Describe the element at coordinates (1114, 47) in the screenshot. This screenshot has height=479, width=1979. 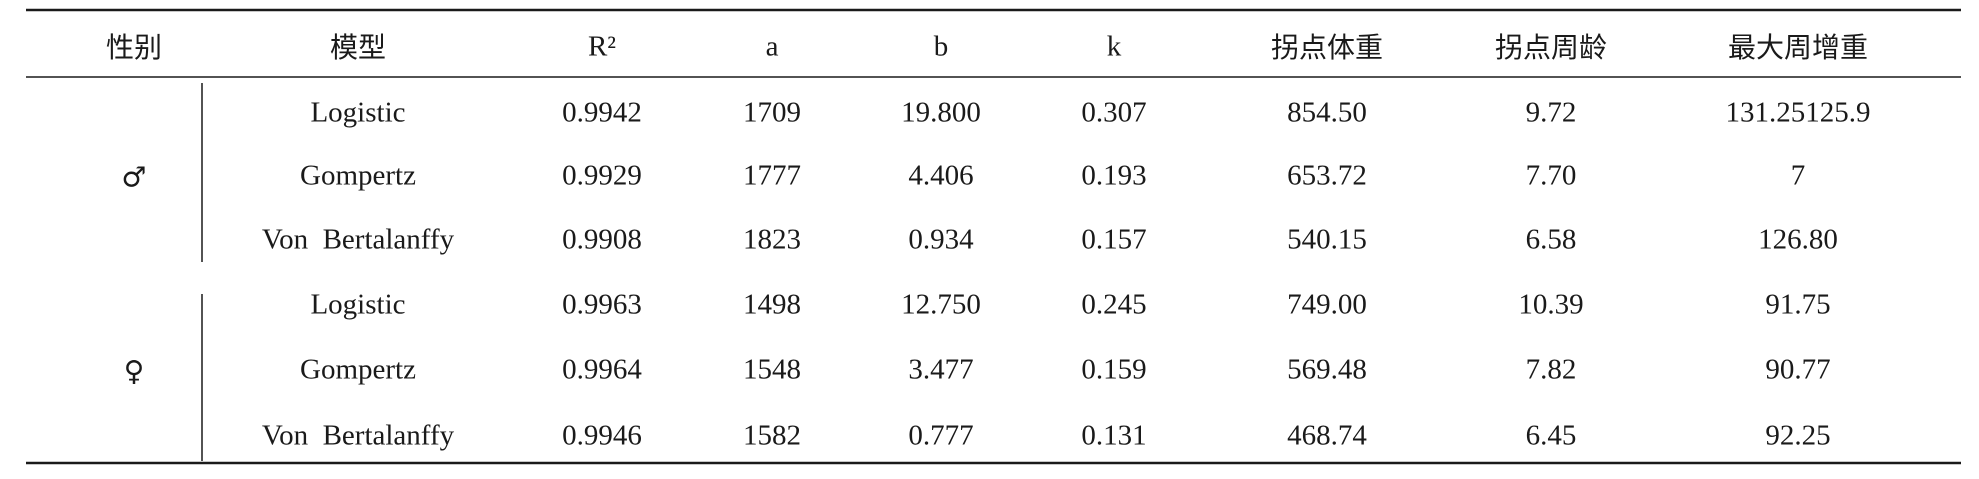
I see `header-cell: k` at that location.